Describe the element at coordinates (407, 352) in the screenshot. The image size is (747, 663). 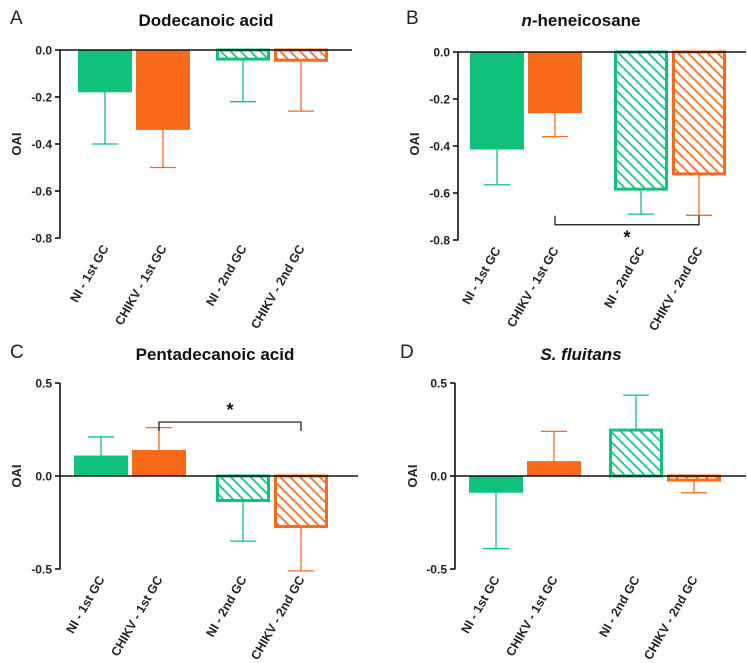
I see `panel-letter: D` at that location.